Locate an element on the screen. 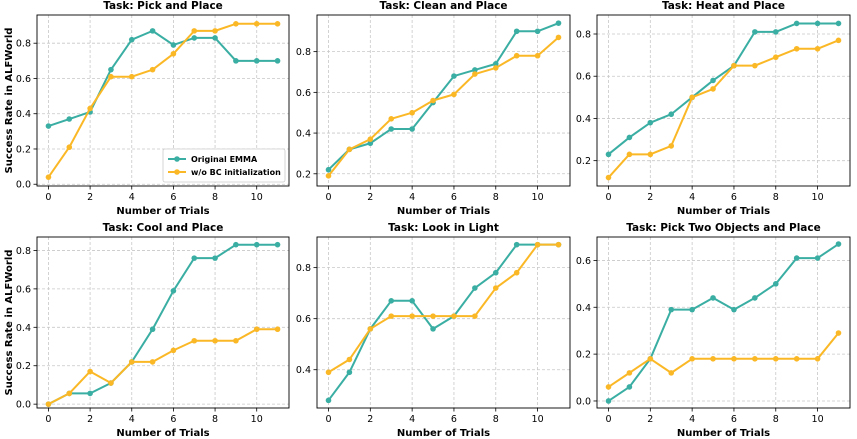 Image resolution: width=857 pixels, height=439 pixels. x-axis-label: Number of Trials is located at coordinates (723, 433).